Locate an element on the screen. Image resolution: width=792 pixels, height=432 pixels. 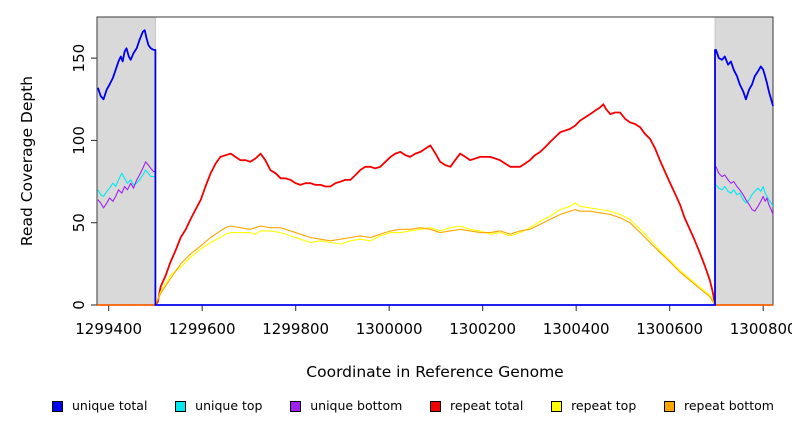
legend-label: repeat bottom is located at coordinates (729, 405).